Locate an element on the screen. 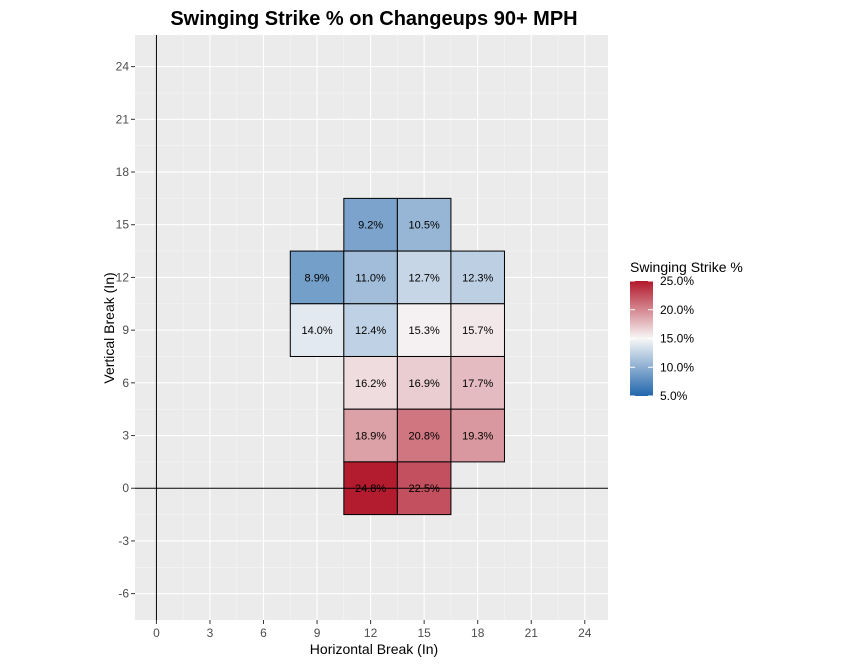 This screenshot has height=664, width=856. legend-colorbar is located at coordinates (641, 338).